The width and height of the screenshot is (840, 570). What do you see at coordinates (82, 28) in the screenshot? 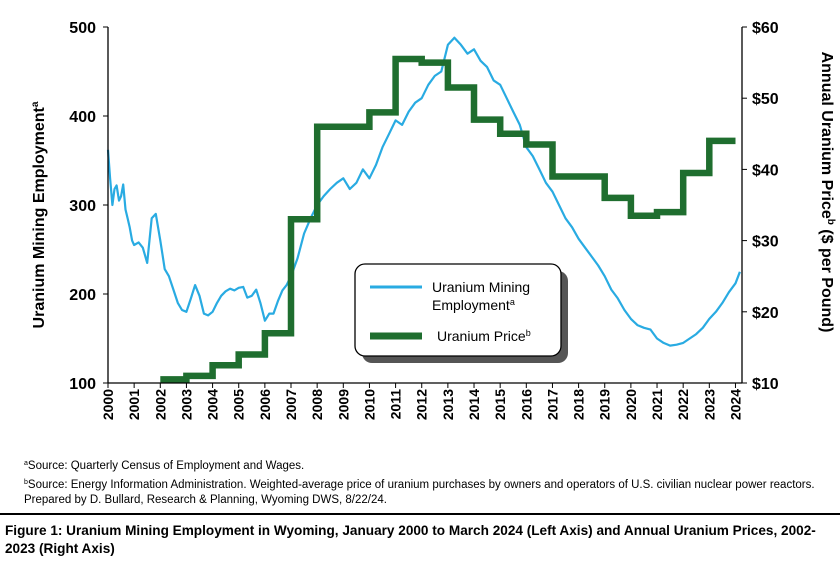
I see `left-tick-label: 500` at bounding box center [82, 28].